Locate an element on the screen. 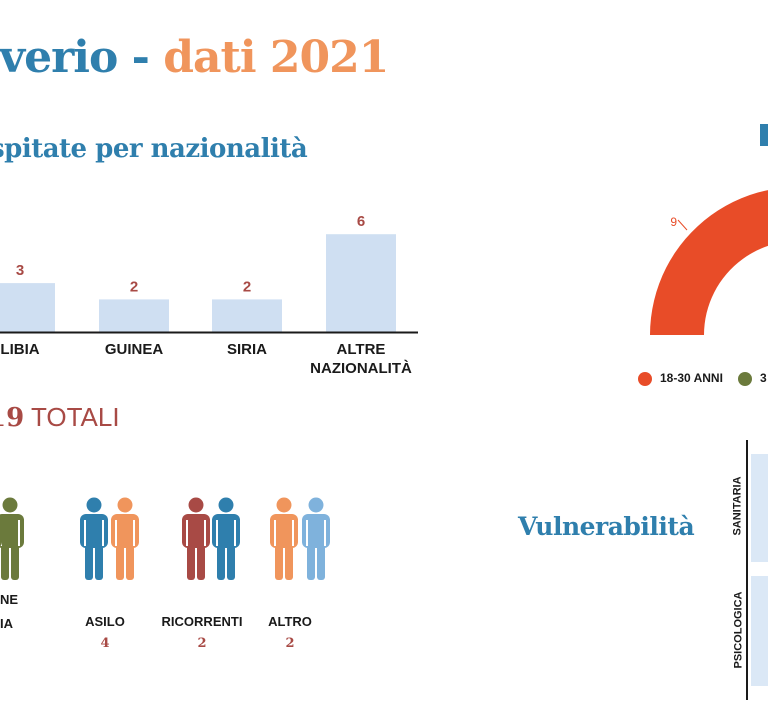 Image resolution: width=768 pixels, height=720 pixels. people-group-label: ASILO is located at coordinates (105, 621).